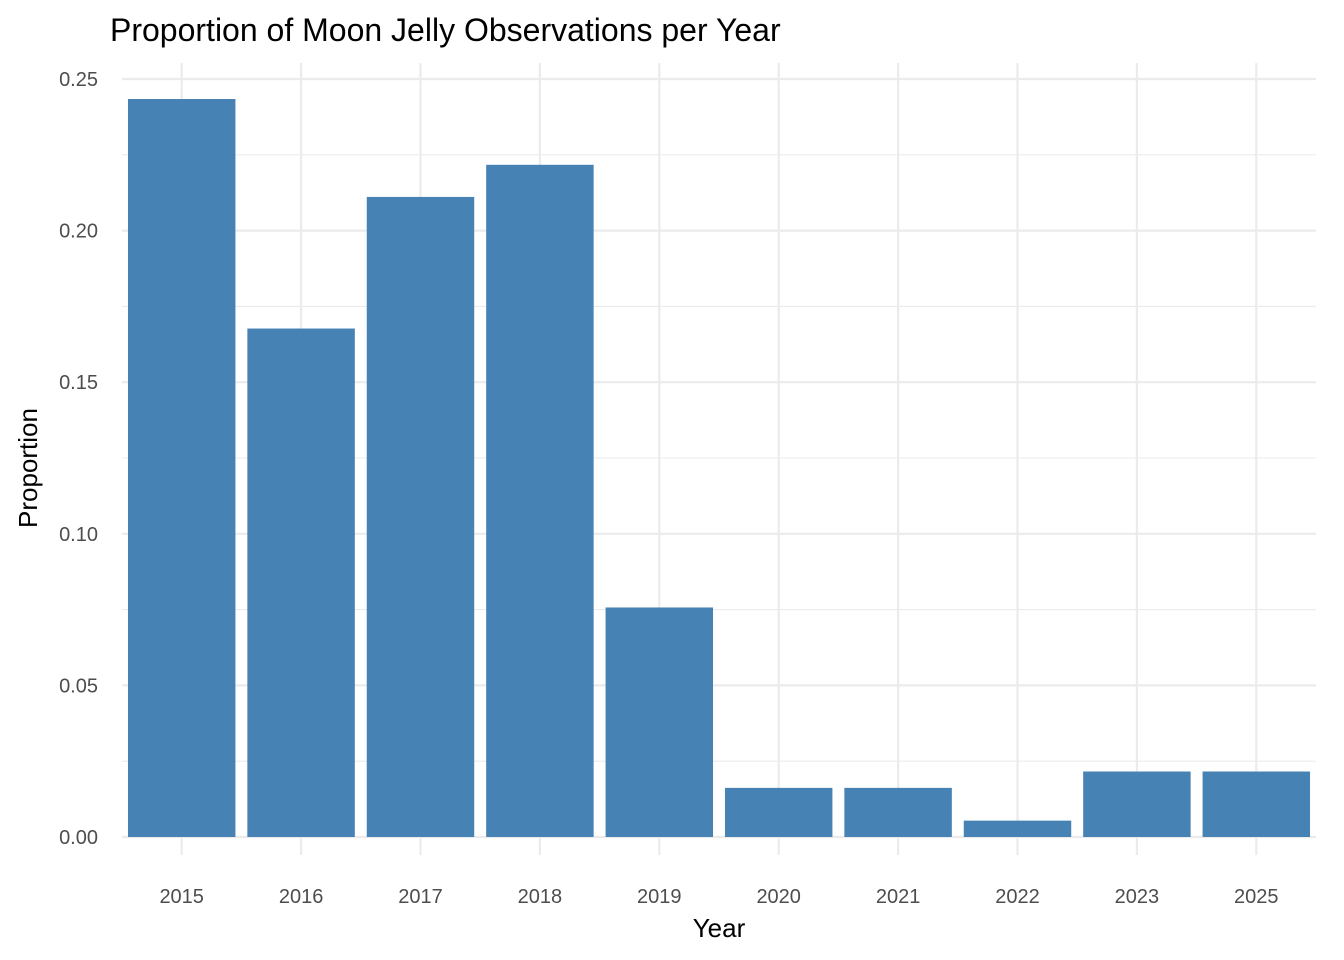  I want to click on x-tick-label: 2020, so click(778, 897).